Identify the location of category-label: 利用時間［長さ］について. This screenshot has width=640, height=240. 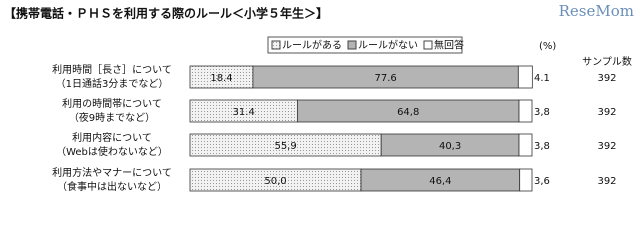
(112, 70).